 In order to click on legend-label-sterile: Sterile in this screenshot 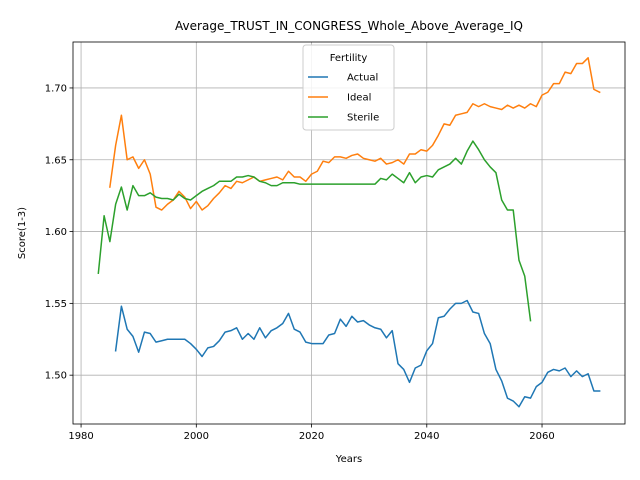, I will do `click(363, 118)`.